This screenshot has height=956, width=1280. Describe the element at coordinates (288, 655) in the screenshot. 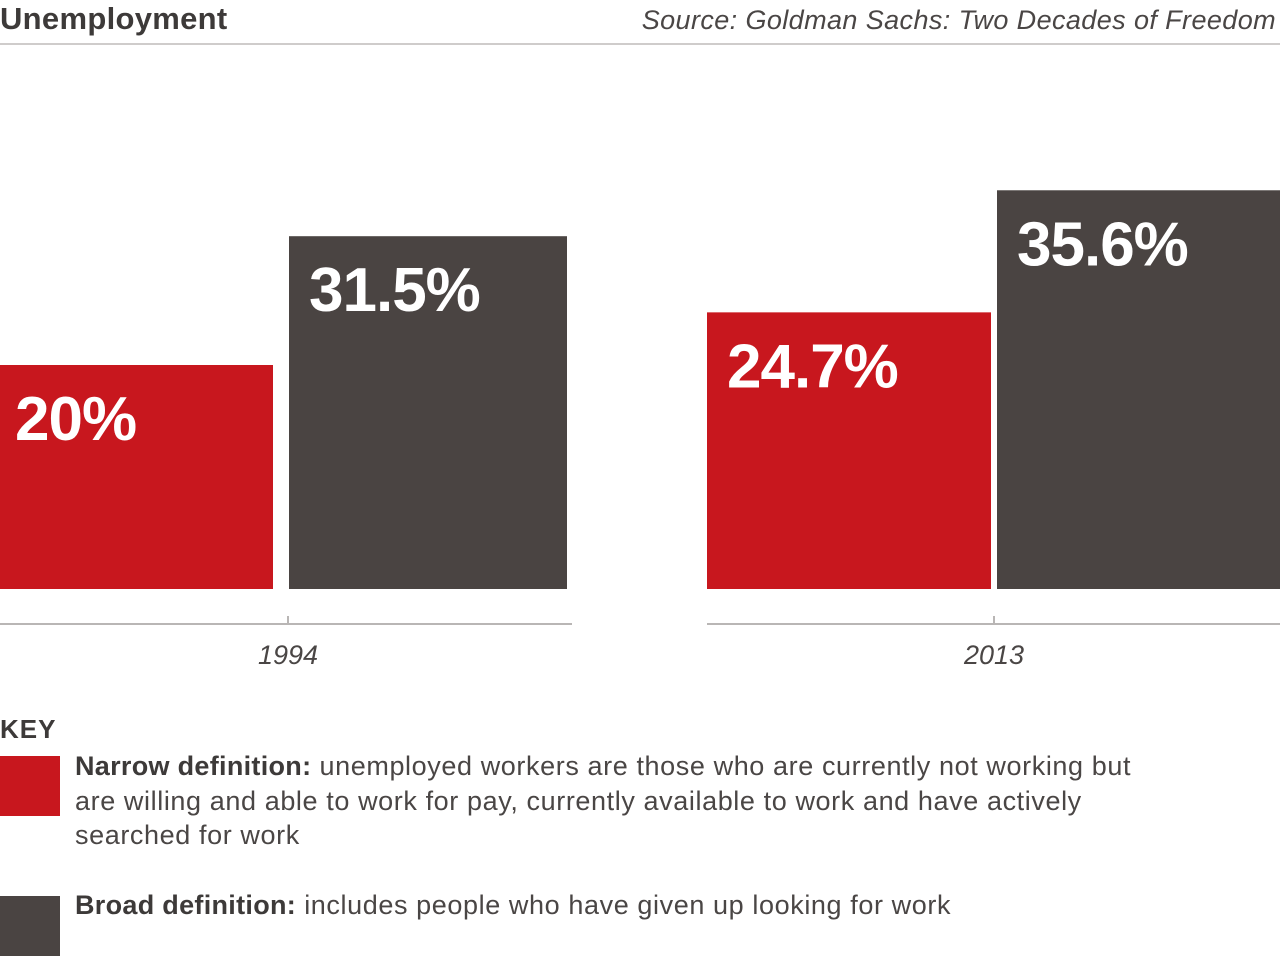

I see `x-tick-label-1994: 1994` at that location.